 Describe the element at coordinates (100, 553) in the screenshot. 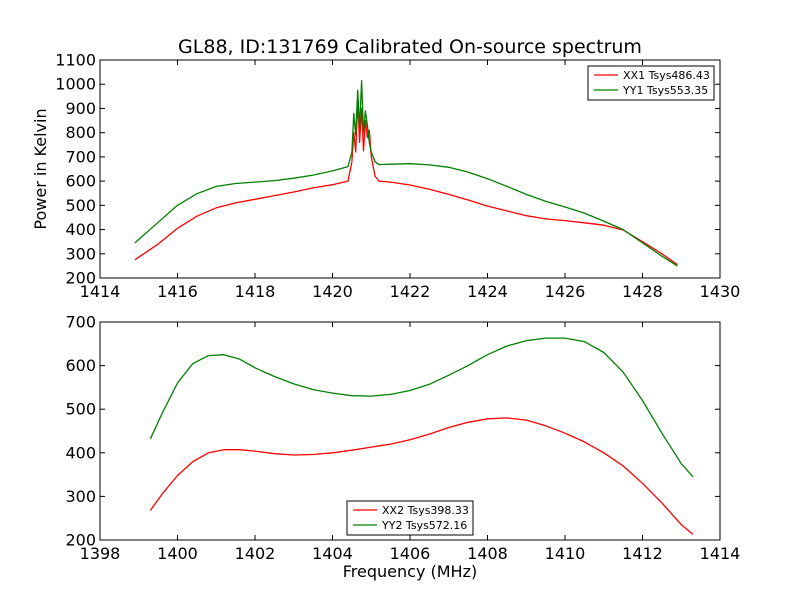

I see `x-tick-label: 1398` at that location.